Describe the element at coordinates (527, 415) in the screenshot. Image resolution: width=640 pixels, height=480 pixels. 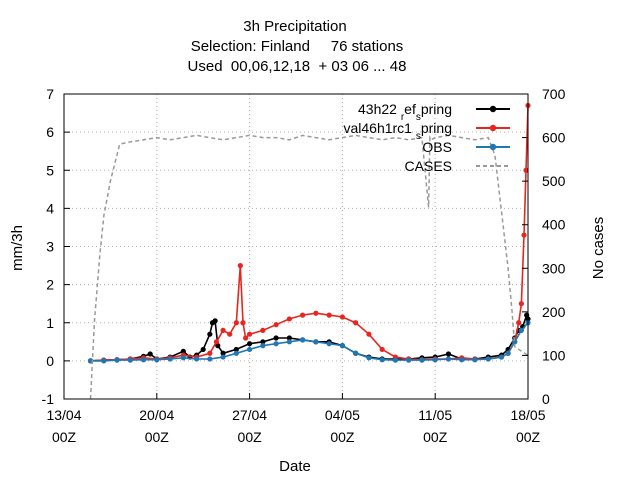
I see `x-tick-label: 18/05` at that location.